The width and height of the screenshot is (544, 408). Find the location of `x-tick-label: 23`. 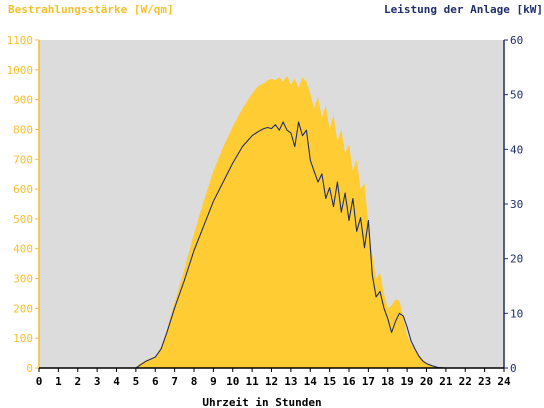

x-tick-label: 23 is located at coordinates (484, 381).